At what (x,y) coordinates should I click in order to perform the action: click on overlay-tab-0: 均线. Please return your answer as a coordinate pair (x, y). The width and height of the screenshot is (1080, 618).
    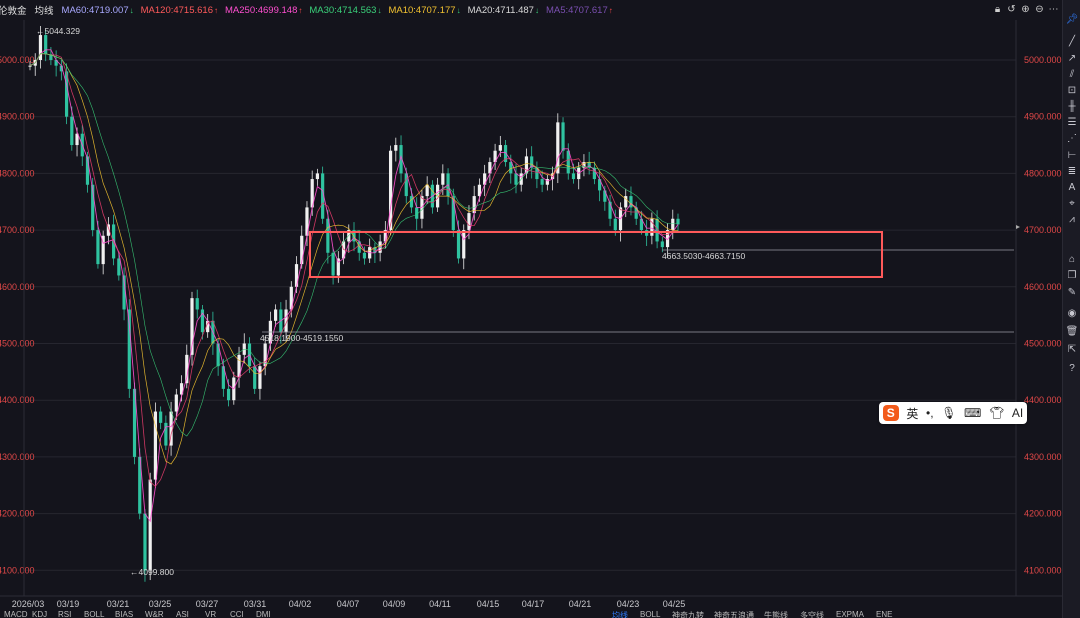
    Looking at the image, I should click on (620, 614).